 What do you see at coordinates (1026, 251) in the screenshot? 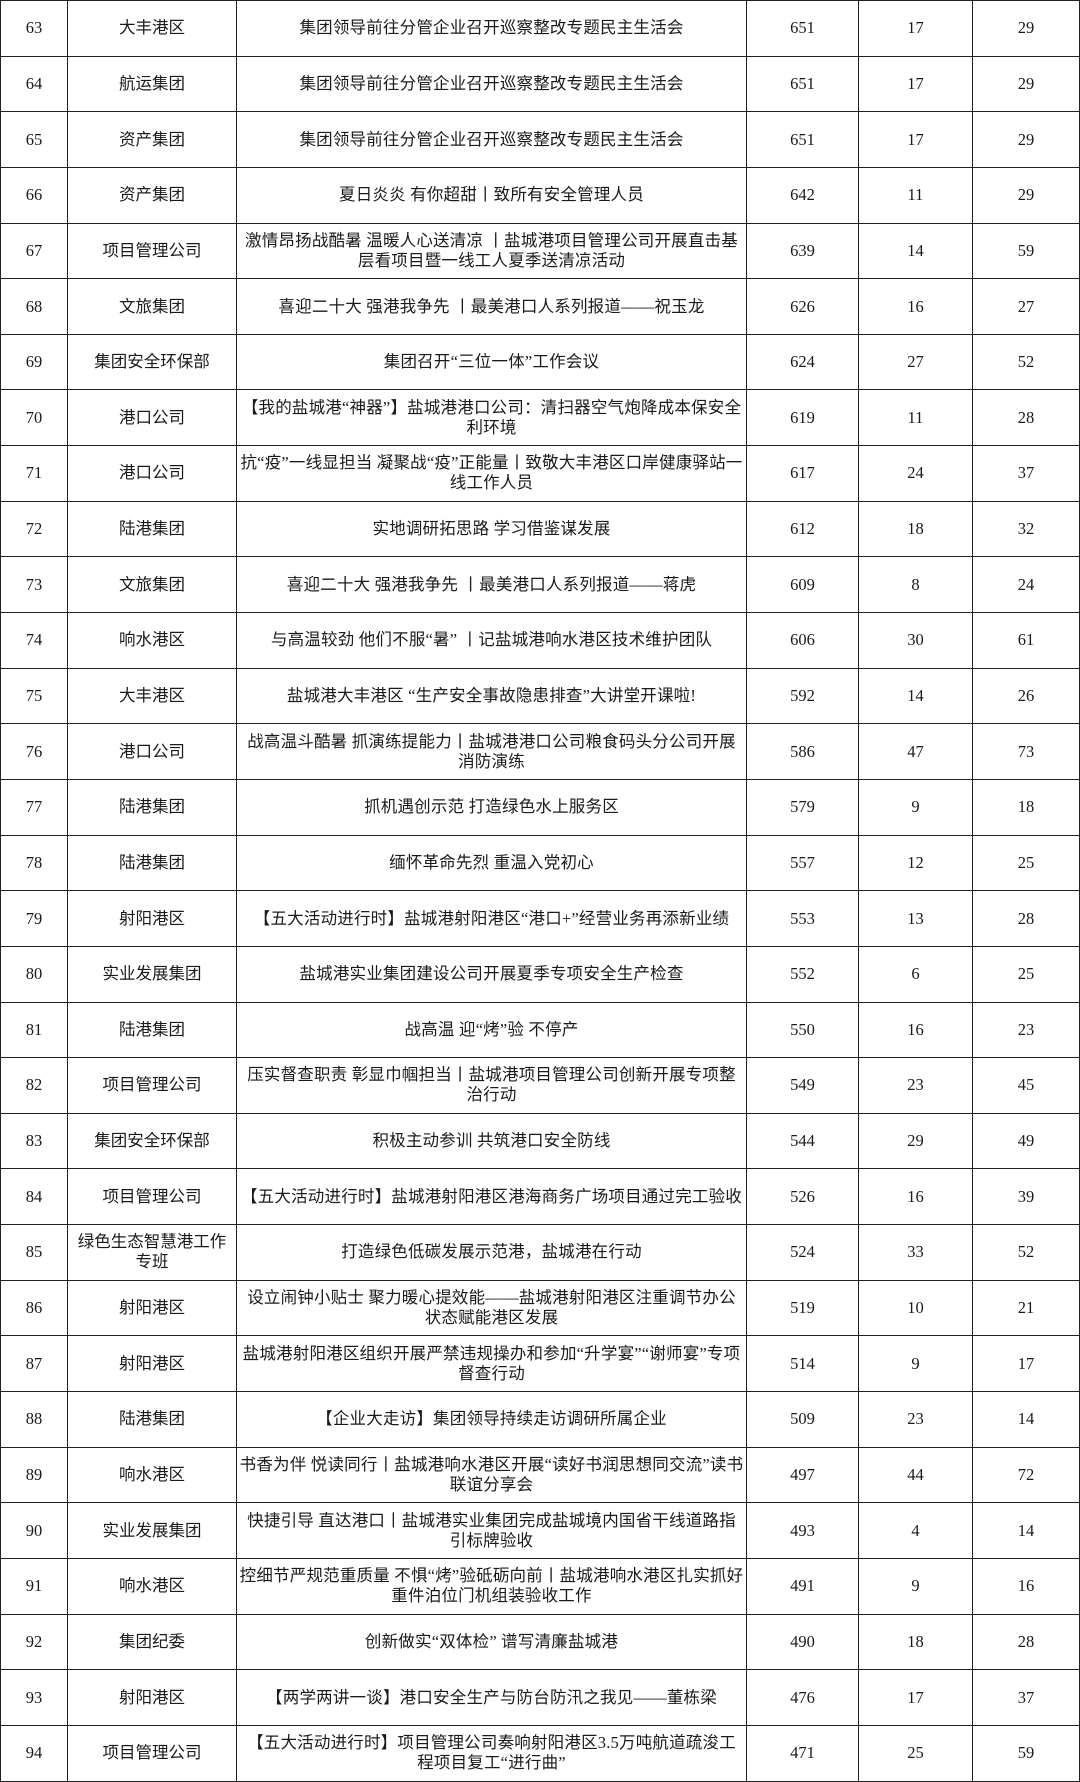
I see `share-count: 59` at bounding box center [1026, 251].